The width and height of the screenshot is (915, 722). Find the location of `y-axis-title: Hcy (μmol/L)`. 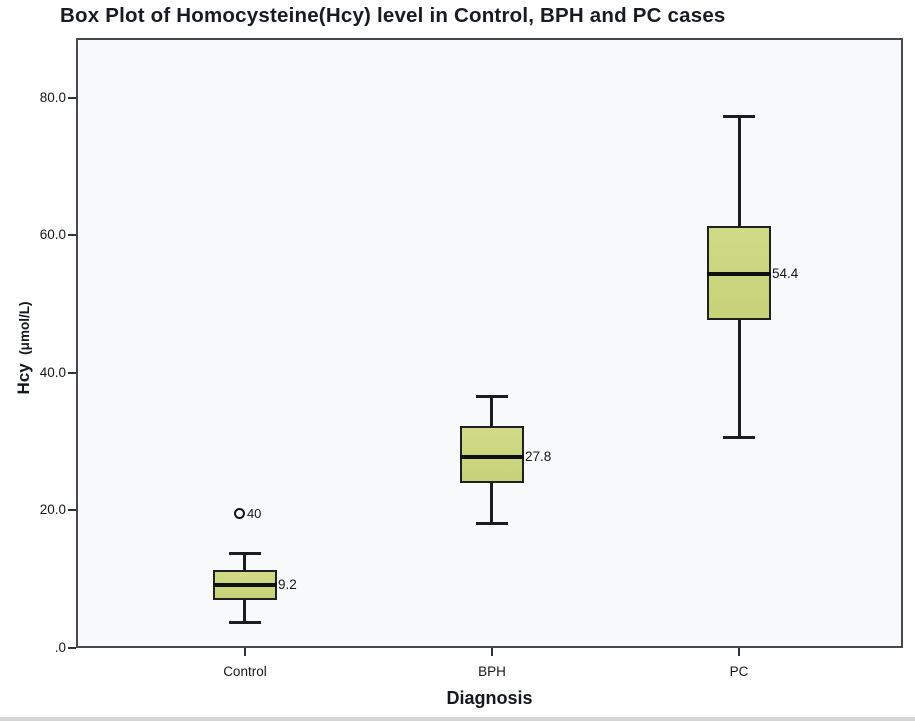

y-axis-title: Hcy (μmol/L) is located at coordinates (27, 348).